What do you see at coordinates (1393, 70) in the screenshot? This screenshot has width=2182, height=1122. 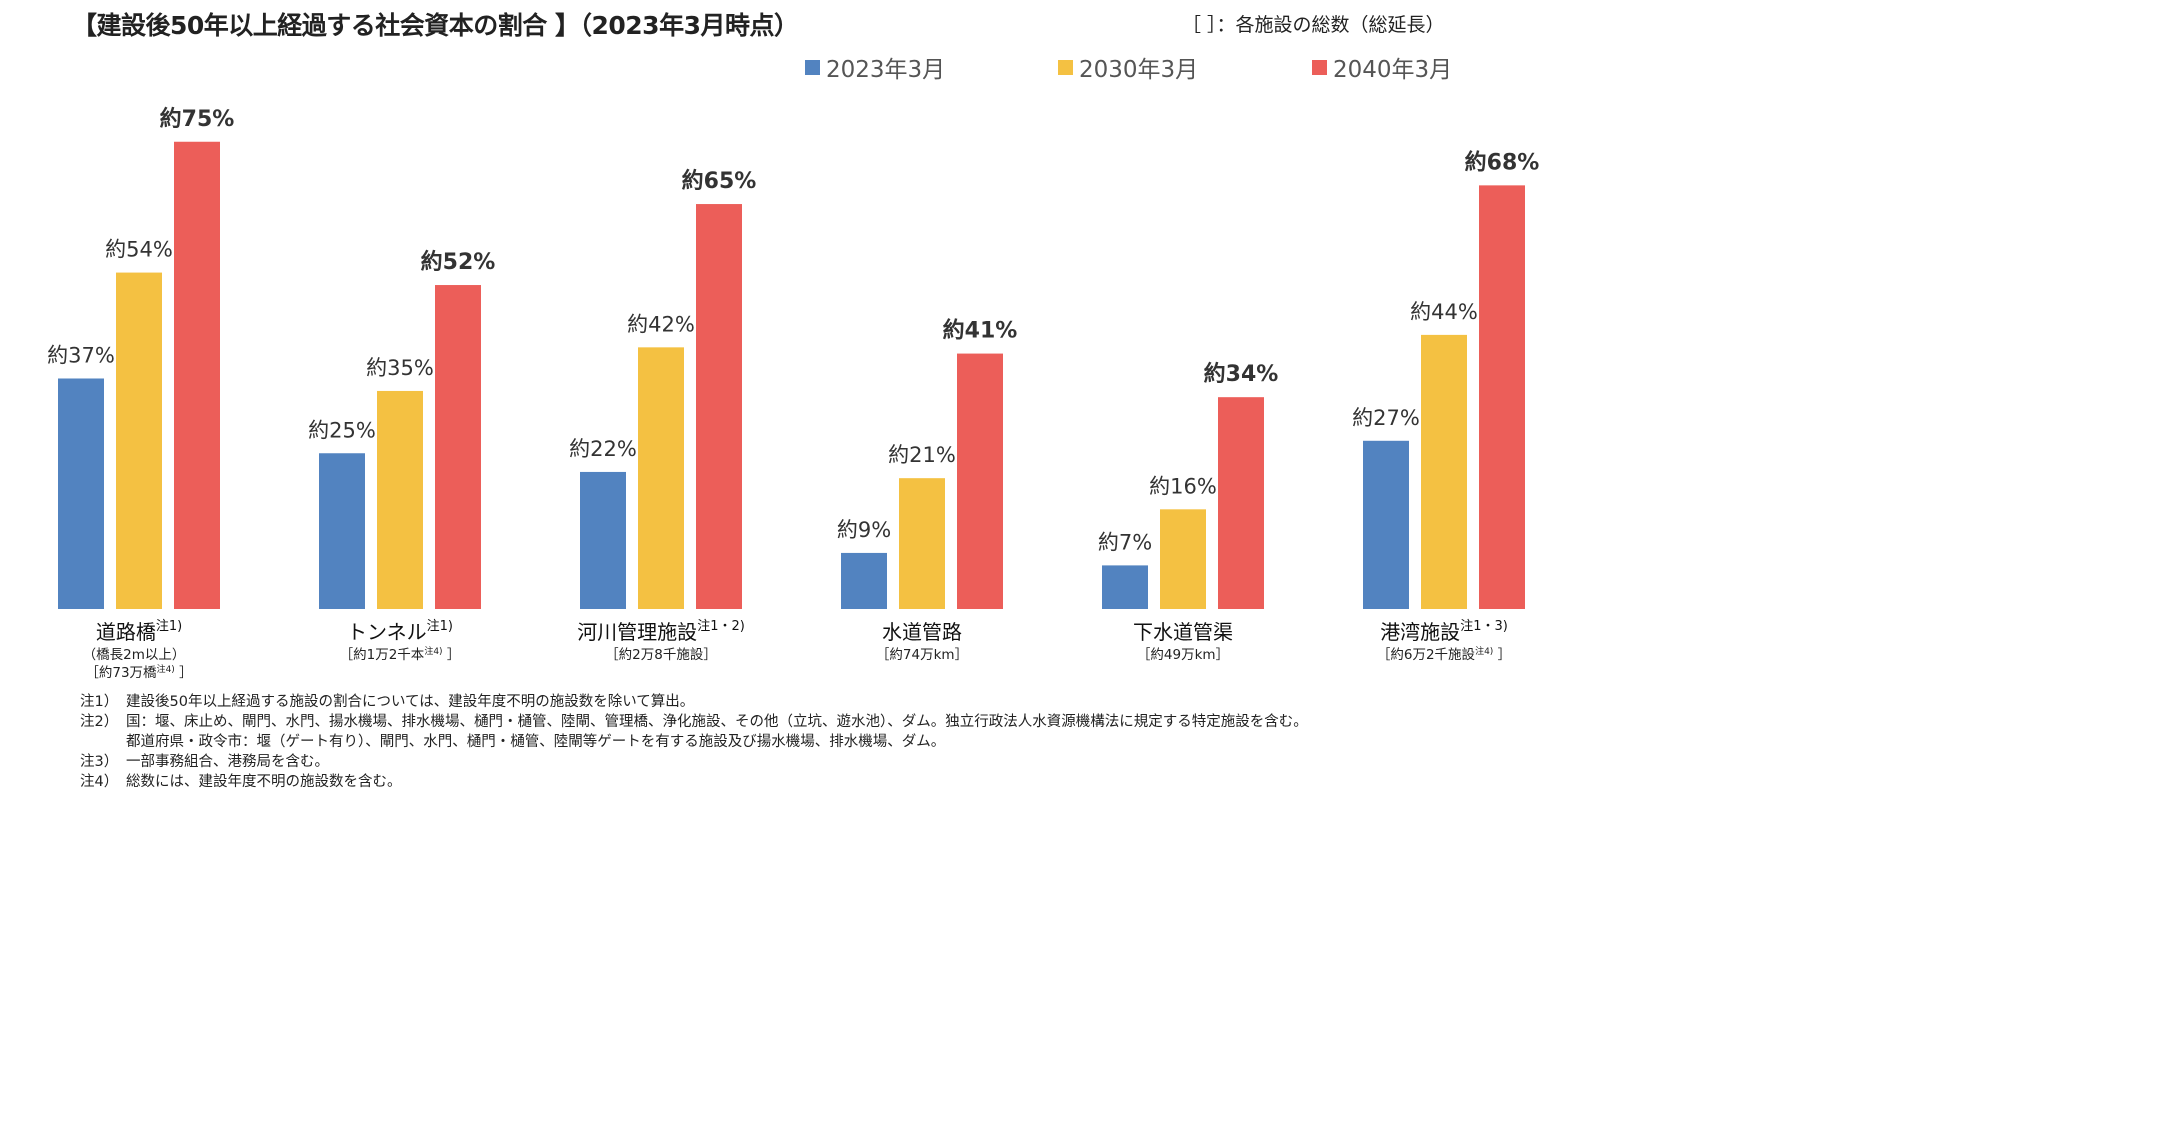 I see `legend-label-2040: 2040年3月` at bounding box center [1393, 70].